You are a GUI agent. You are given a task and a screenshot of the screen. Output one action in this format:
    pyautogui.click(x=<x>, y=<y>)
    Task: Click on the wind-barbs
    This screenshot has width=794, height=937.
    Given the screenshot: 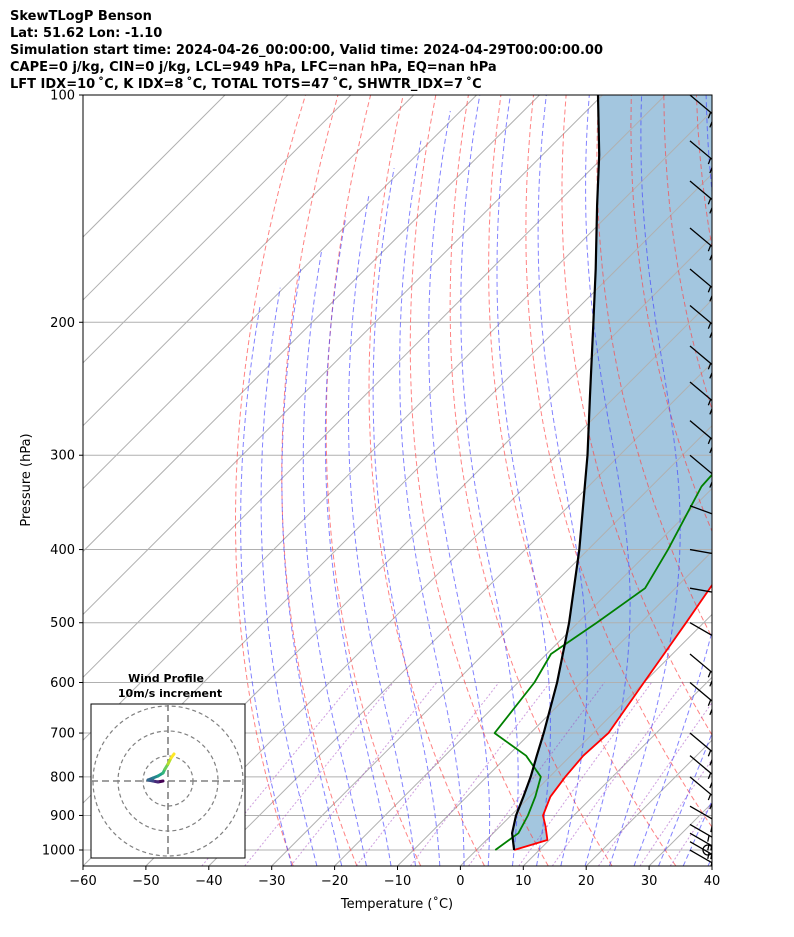 What is the action you would take?
    pyautogui.click(x=706, y=480)
    